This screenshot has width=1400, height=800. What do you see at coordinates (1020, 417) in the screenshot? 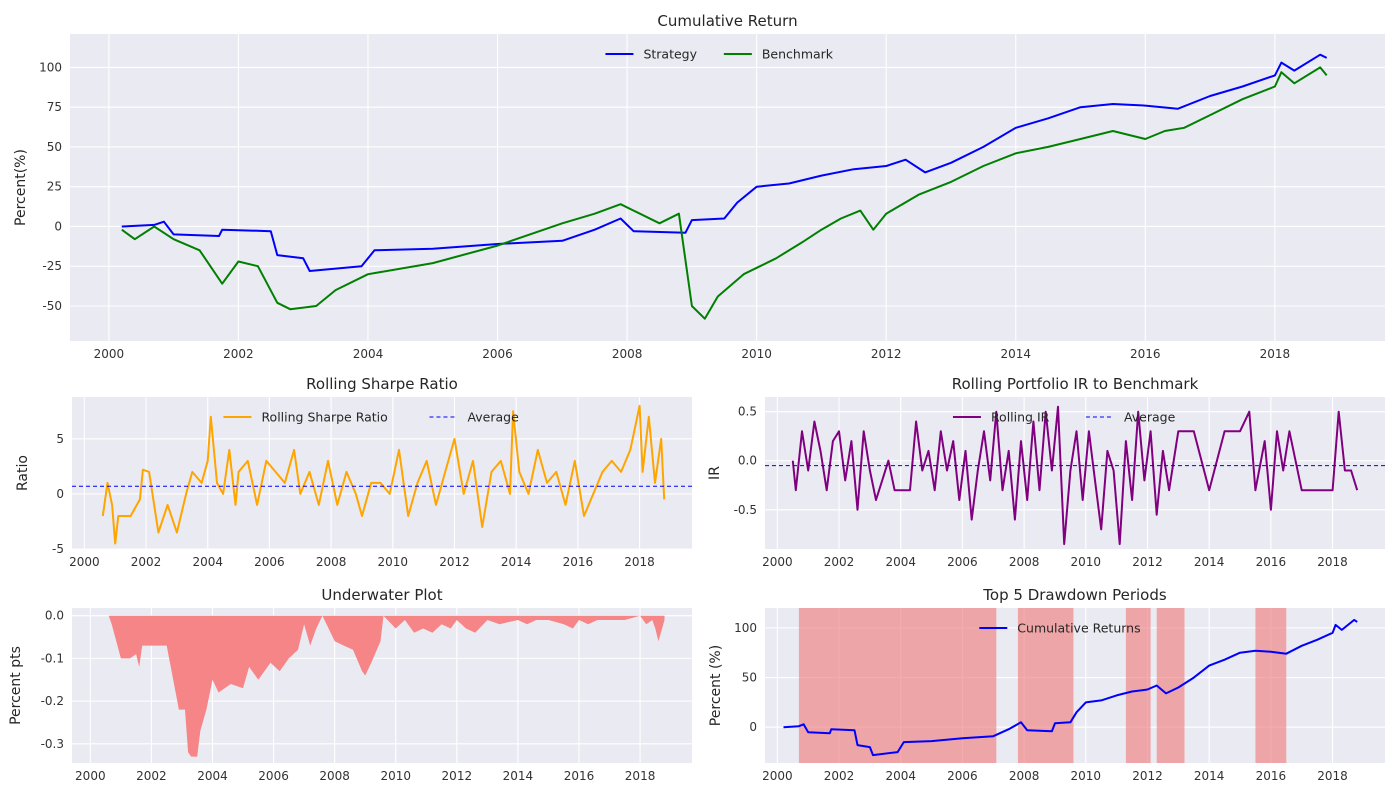
I see `legend-label: Rolling IR` at bounding box center [1020, 417].